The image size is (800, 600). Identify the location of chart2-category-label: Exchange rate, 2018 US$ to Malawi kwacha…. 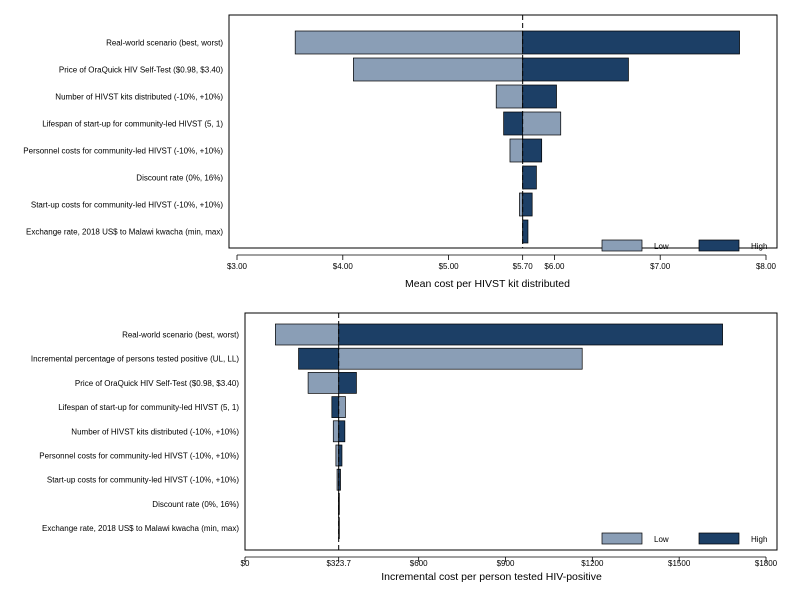
(140, 528).